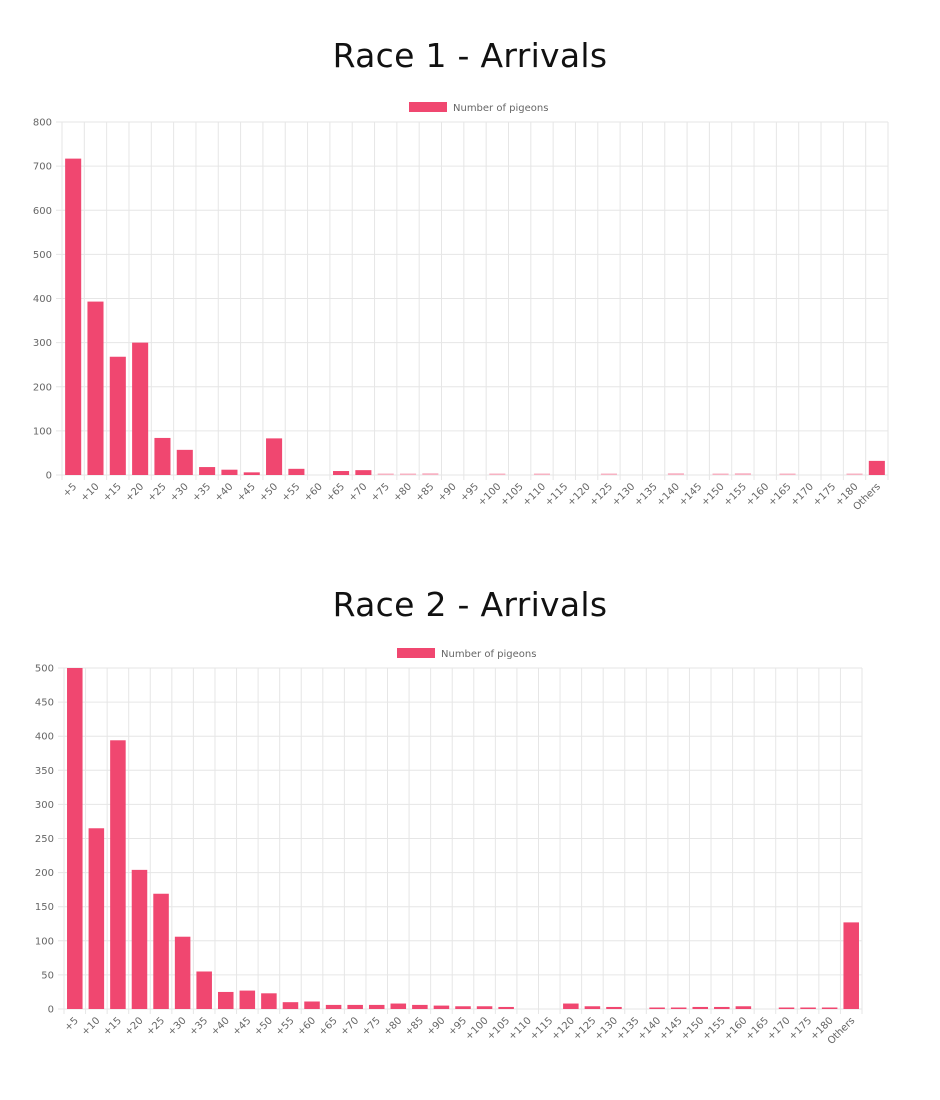 The width and height of the screenshot is (940, 1100). Describe the element at coordinates (371, 1026) in the screenshot. I see `x-tick-label: +75` at that location.